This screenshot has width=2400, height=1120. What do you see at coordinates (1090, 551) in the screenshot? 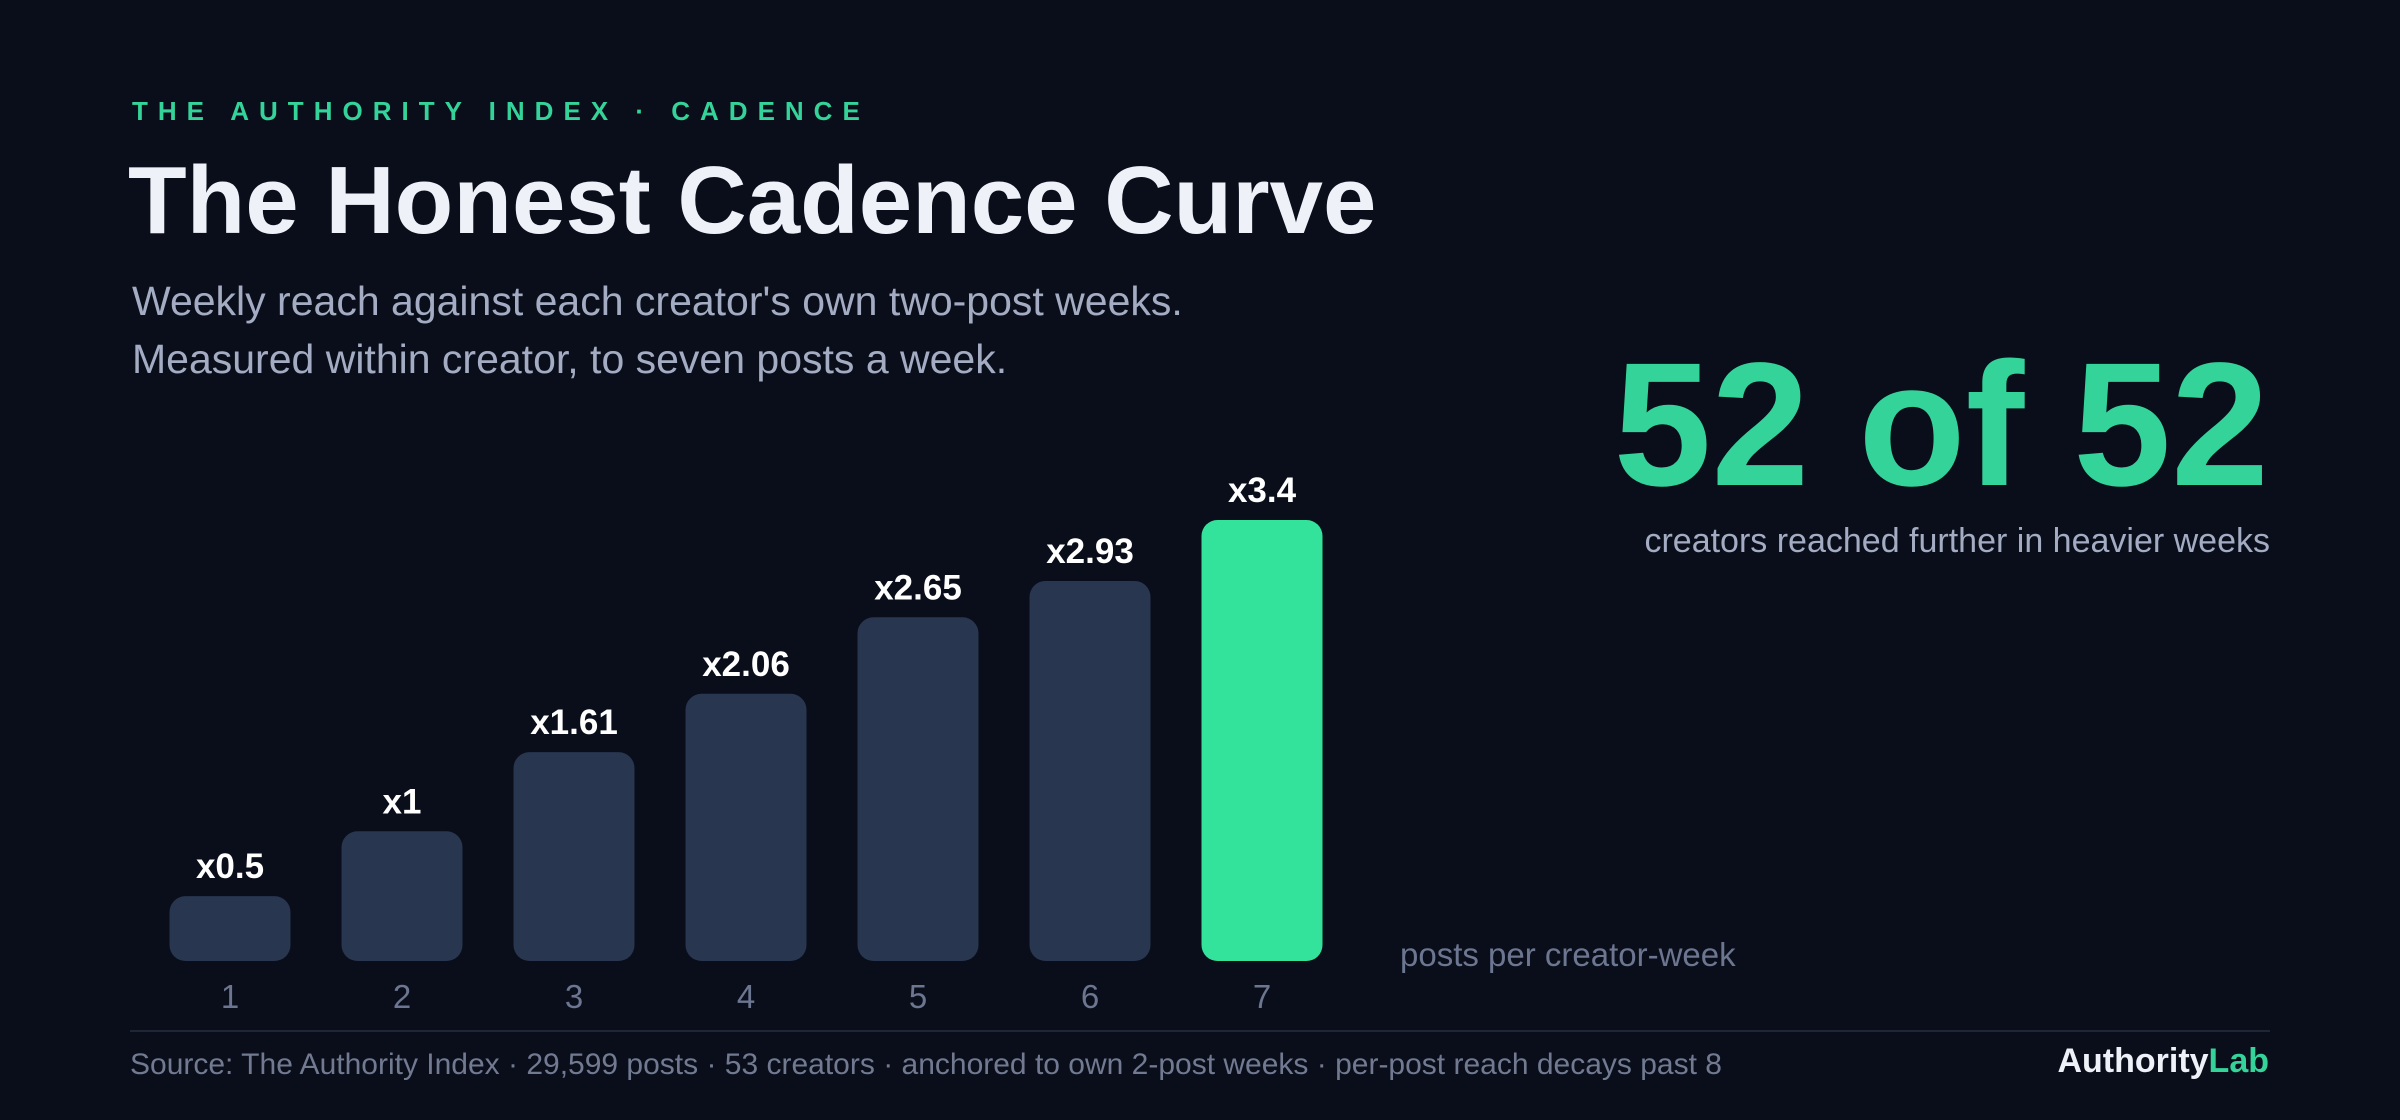
I see `data-label-6: x2.93` at bounding box center [1090, 551].